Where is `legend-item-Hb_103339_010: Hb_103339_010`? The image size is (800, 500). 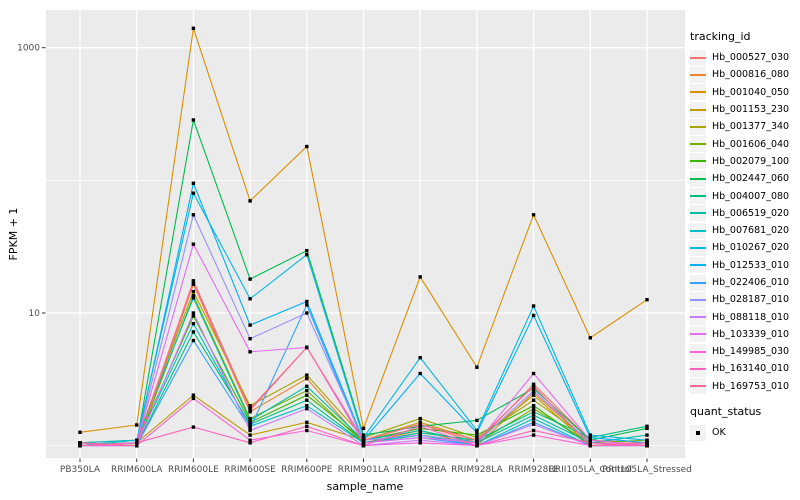 legend-item-Hb_103339_010: Hb_103339_010 is located at coordinates (744, 334).